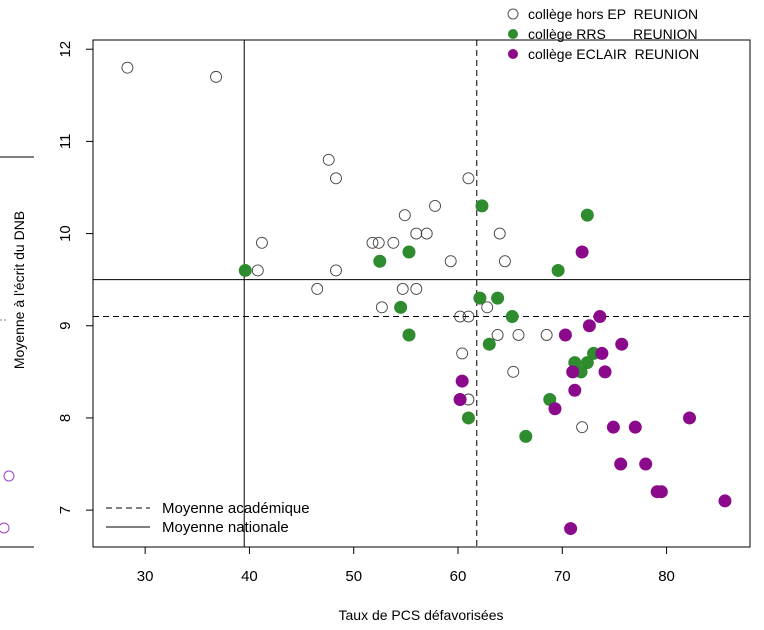  Describe the element at coordinates (145, 576) in the screenshot. I see `x-tick-label: 30` at that location.